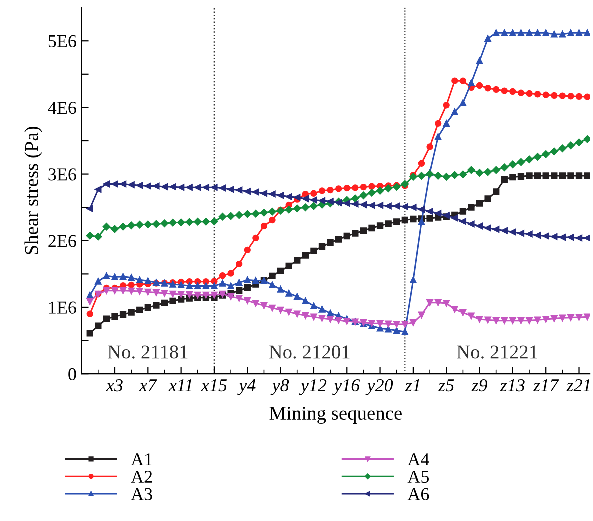 The height and width of the screenshot is (521, 593). I want to click on x-tick-label: y4, so click(247, 388).